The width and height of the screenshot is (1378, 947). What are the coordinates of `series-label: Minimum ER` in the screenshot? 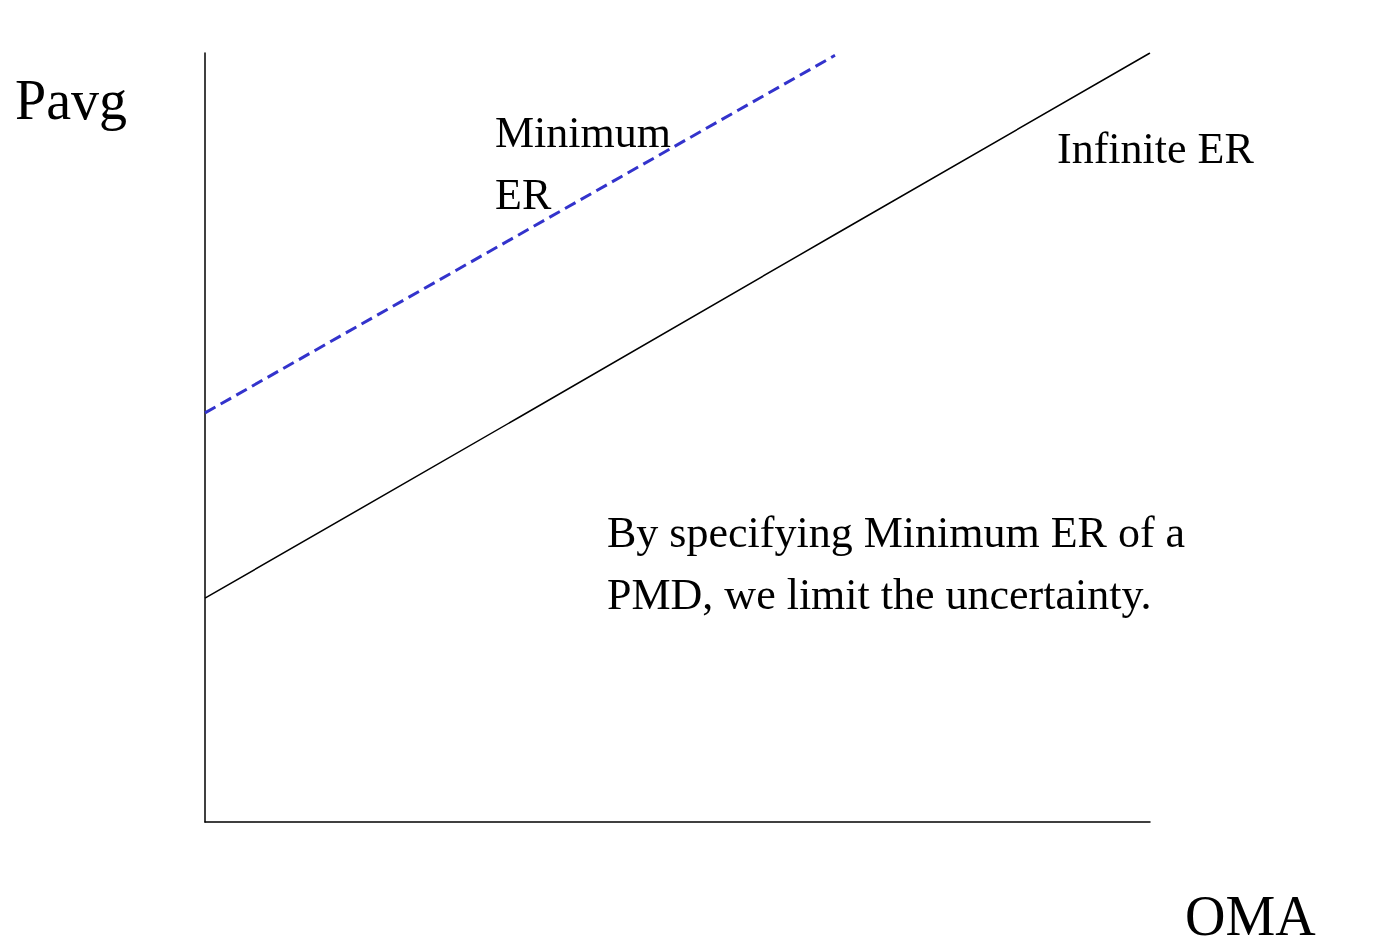 It's located at (589, 163).